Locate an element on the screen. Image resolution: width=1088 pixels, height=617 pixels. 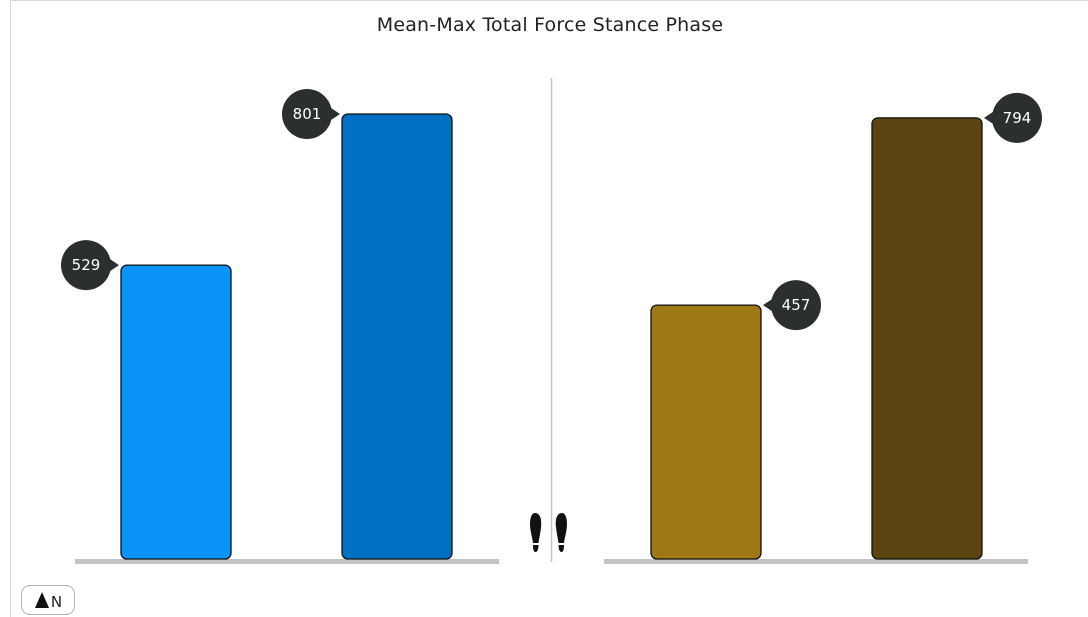
value-label-text: 801 is located at coordinates (307, 114).